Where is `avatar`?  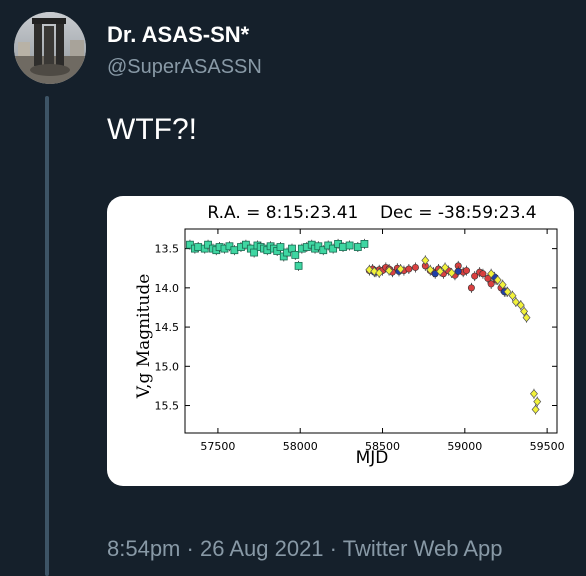
avatar is located at coordinates (50, 48).